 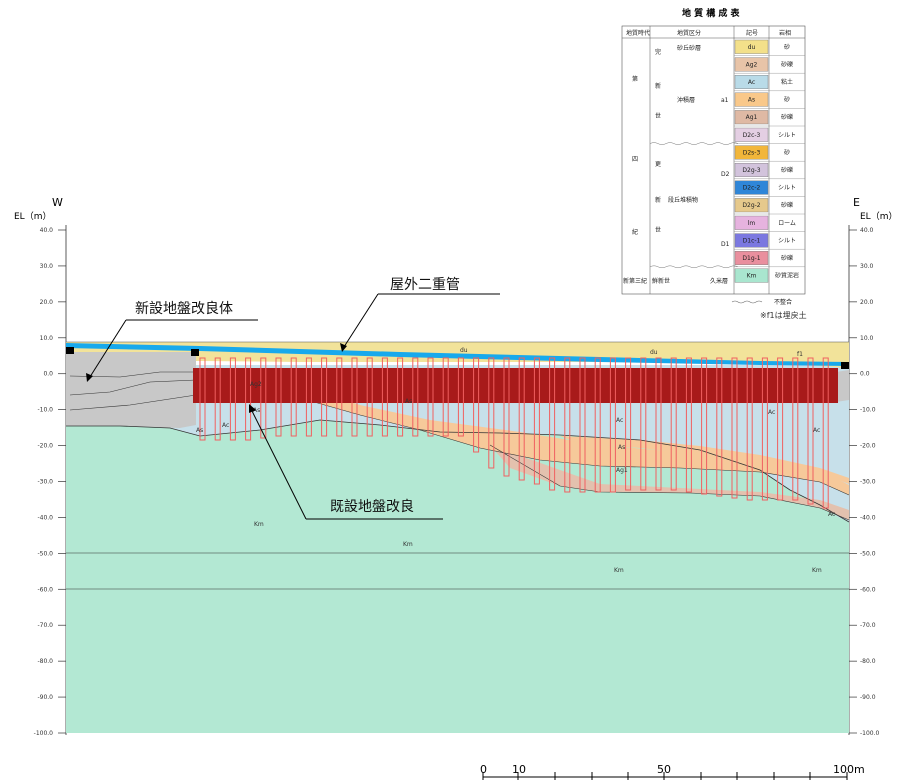 I want to click on legend-rock: 砂質泥岩, so click(x=787, y=276).